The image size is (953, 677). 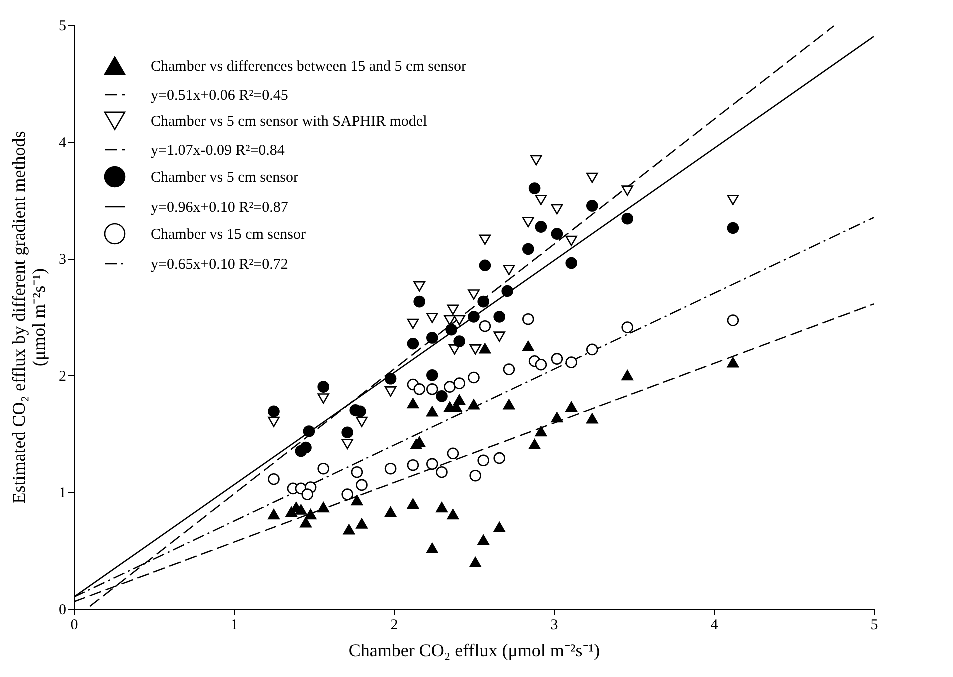 What do you see at coordinates (874, 626) in the screenshot?
I see `x-tick-label: 5` at bounding box center [874, 626].